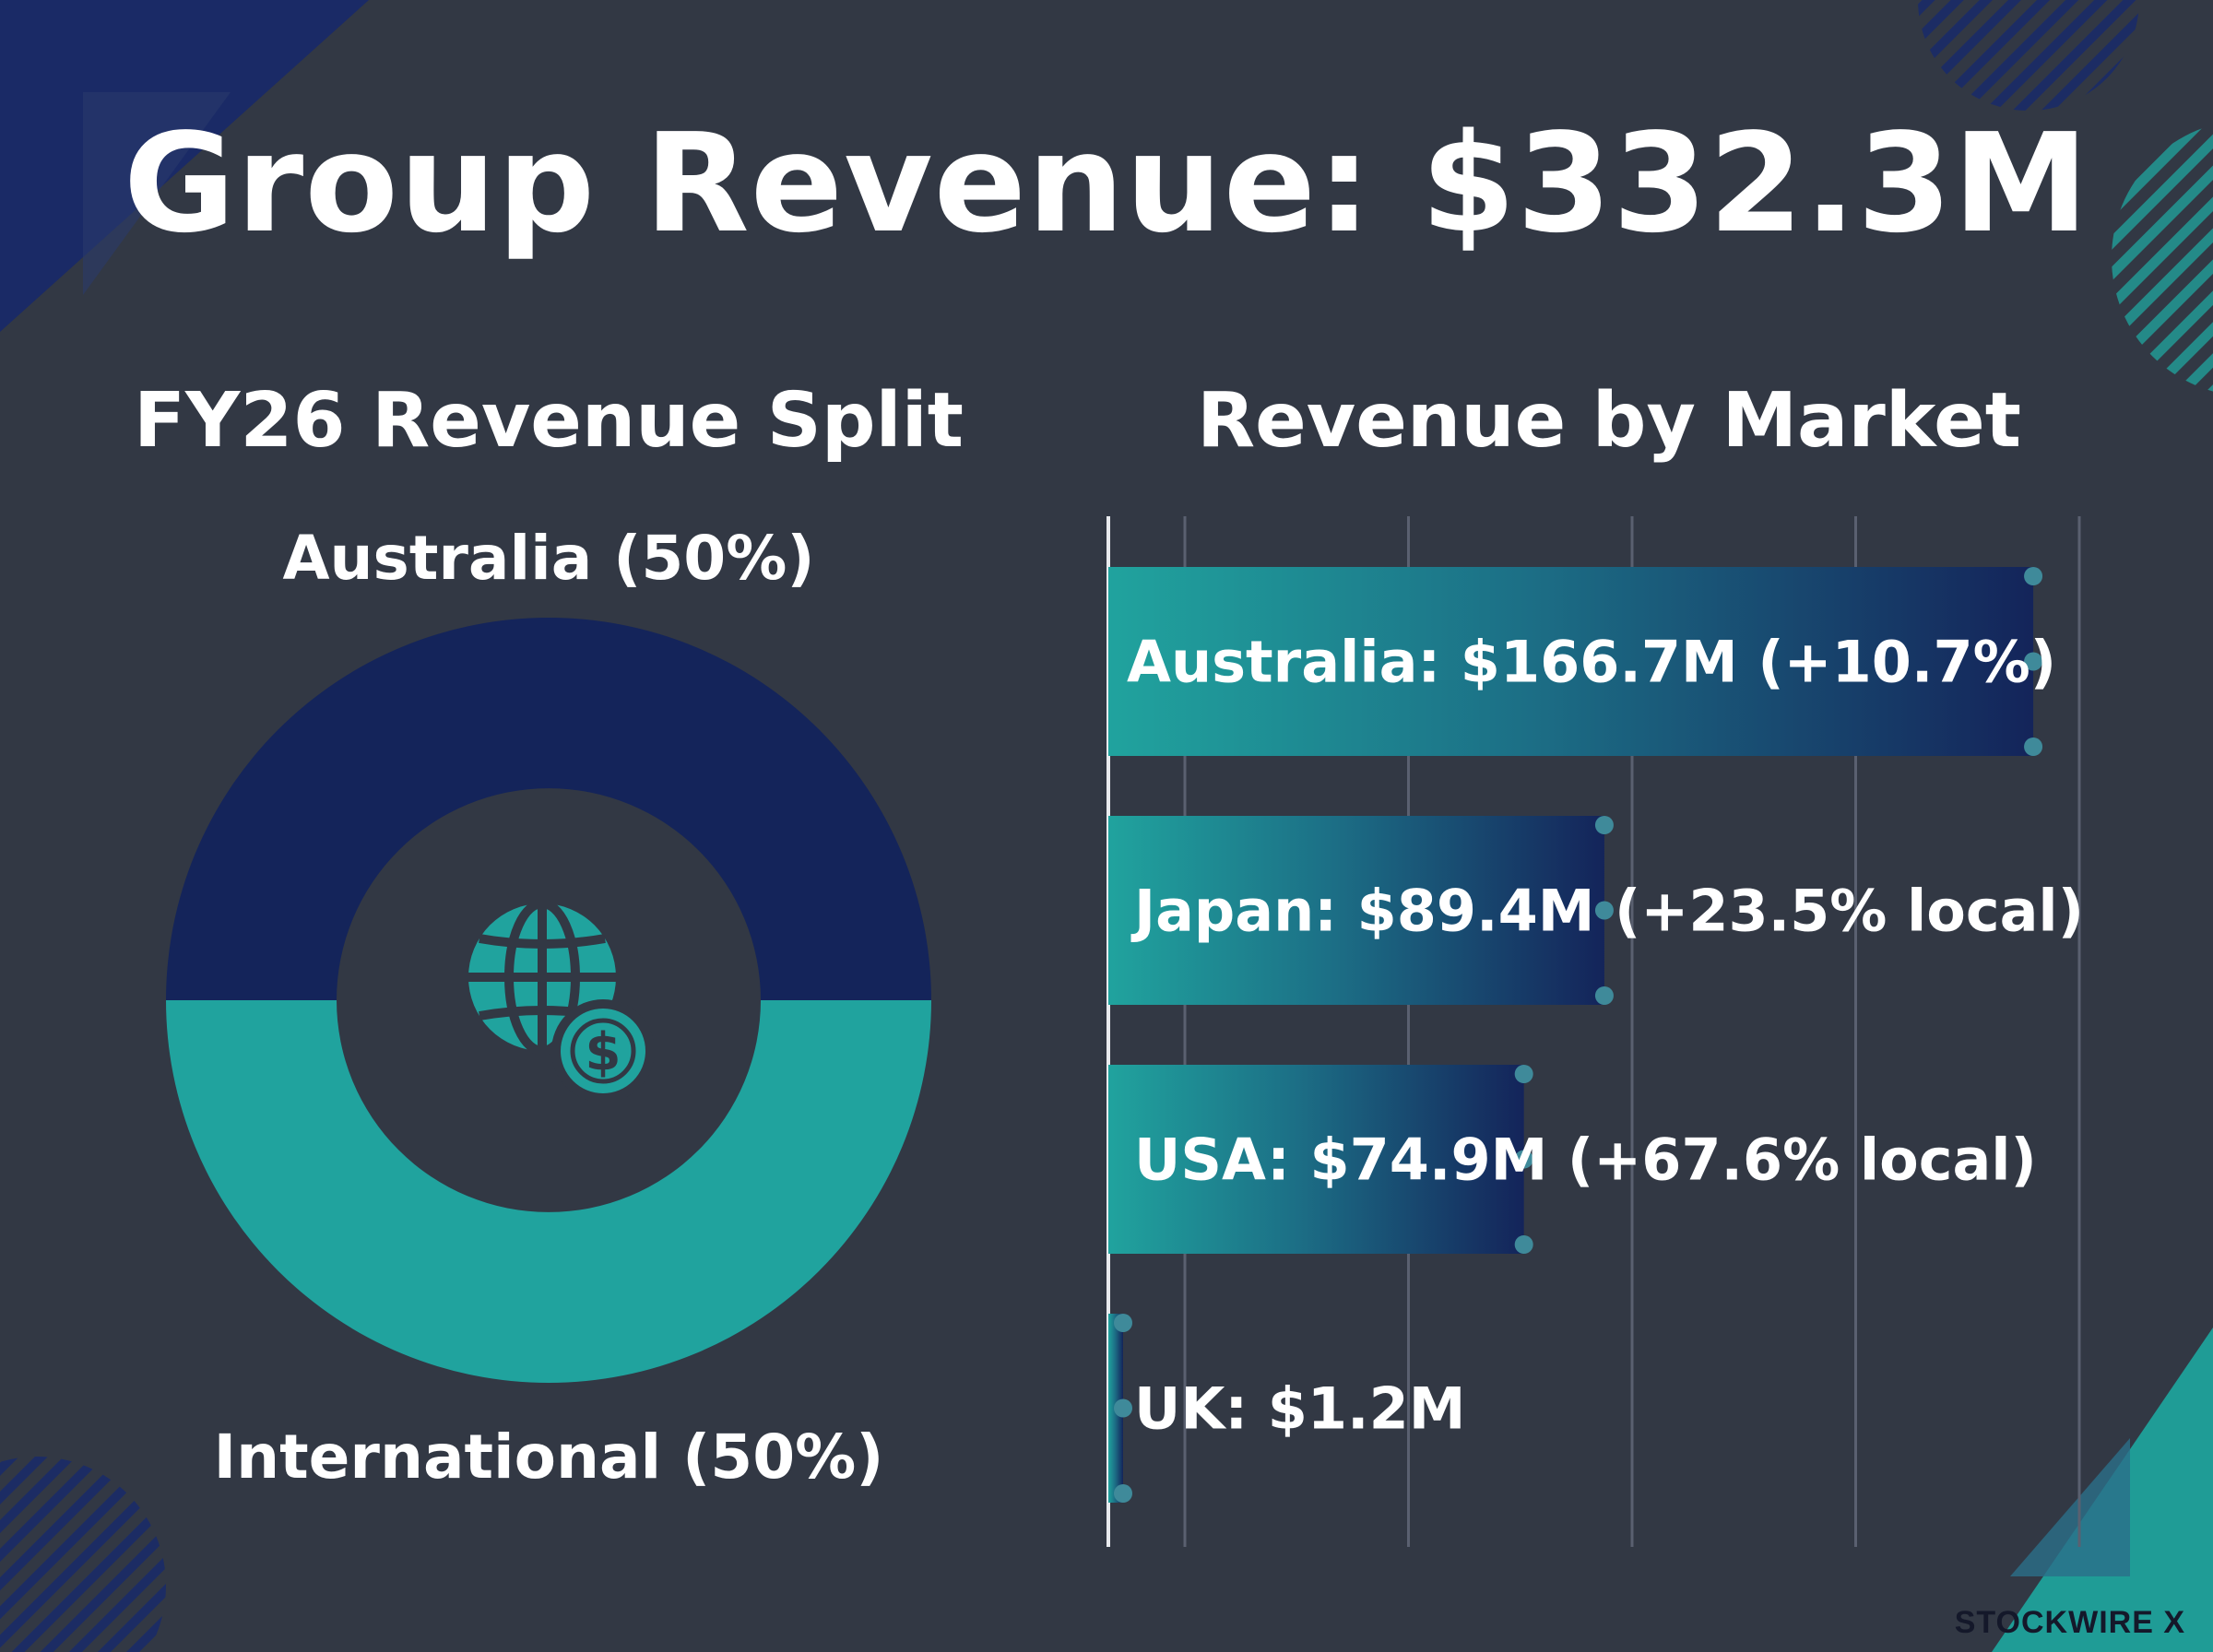 Image resolution: width=2213 pixels, height=1652 pixels. What do you see at coordinates (548, 558) in the screenshot?
I see `donut-label-australia: Australia (50%)` at bounding box center [548, 558].